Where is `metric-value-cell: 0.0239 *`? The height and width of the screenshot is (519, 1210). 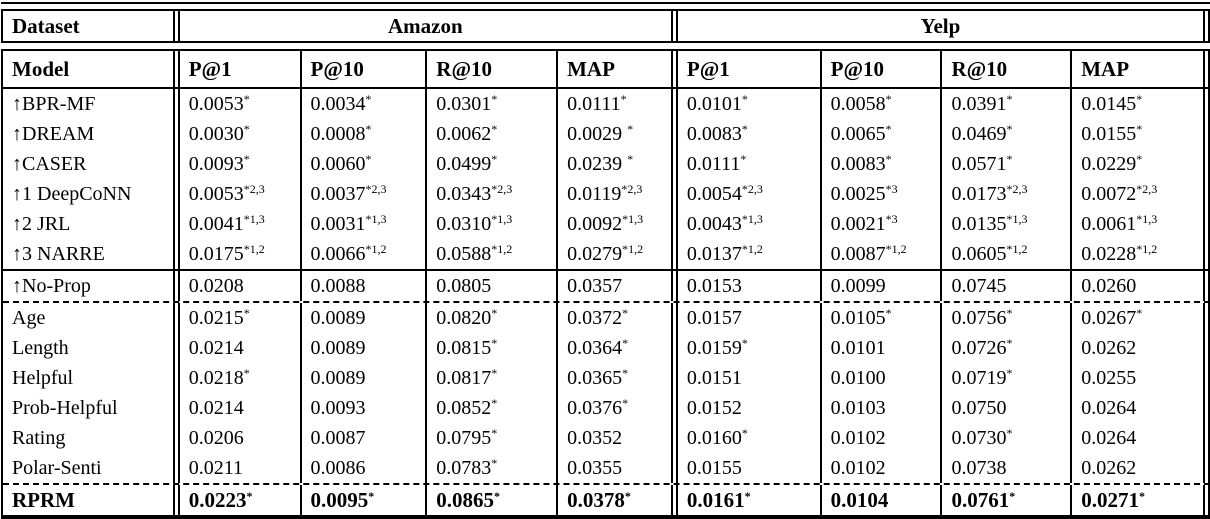 metric-value-cell: 0.0239 * is located at coordinates (613, 164).